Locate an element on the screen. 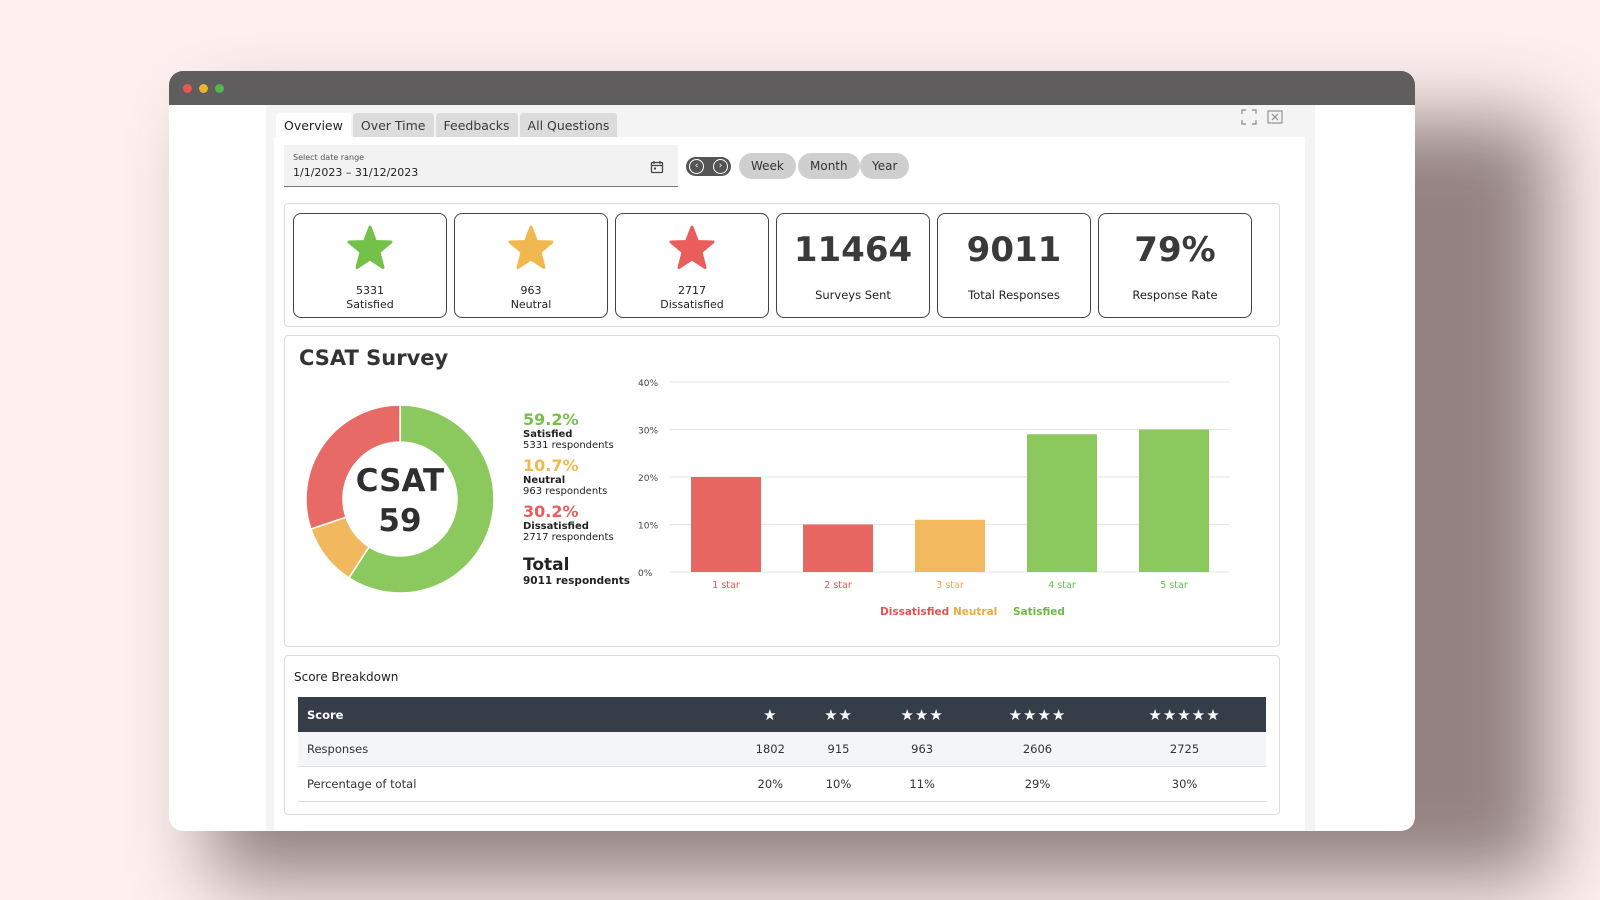  table-cell: 10% is located at coordinates (838, 784).